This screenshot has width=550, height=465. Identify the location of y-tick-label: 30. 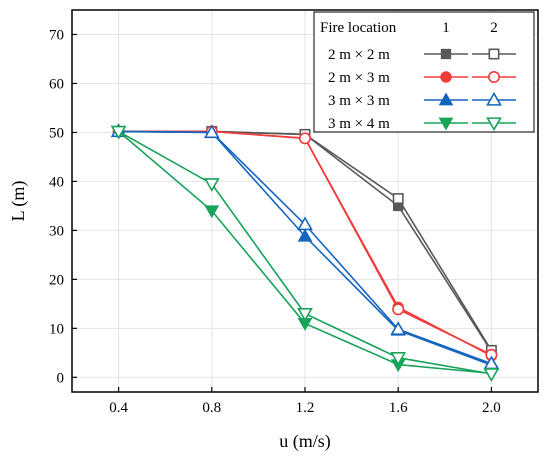
(56, 231).